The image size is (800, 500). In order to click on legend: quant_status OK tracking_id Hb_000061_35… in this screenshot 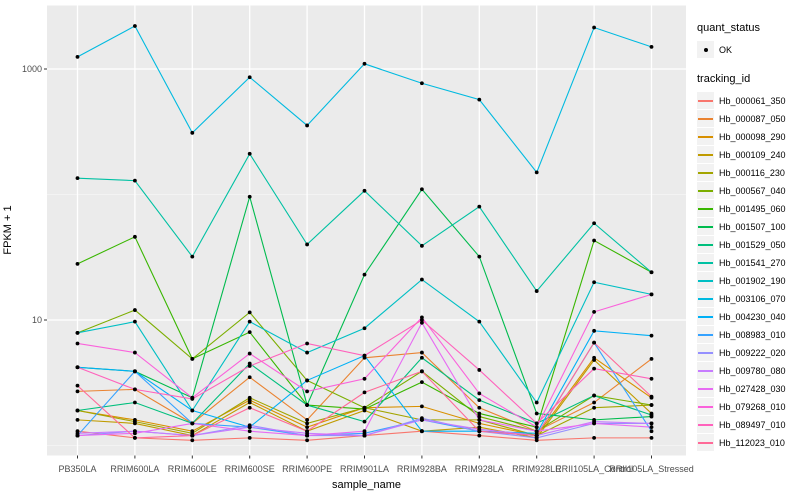, I will do `click(747, 237)`.